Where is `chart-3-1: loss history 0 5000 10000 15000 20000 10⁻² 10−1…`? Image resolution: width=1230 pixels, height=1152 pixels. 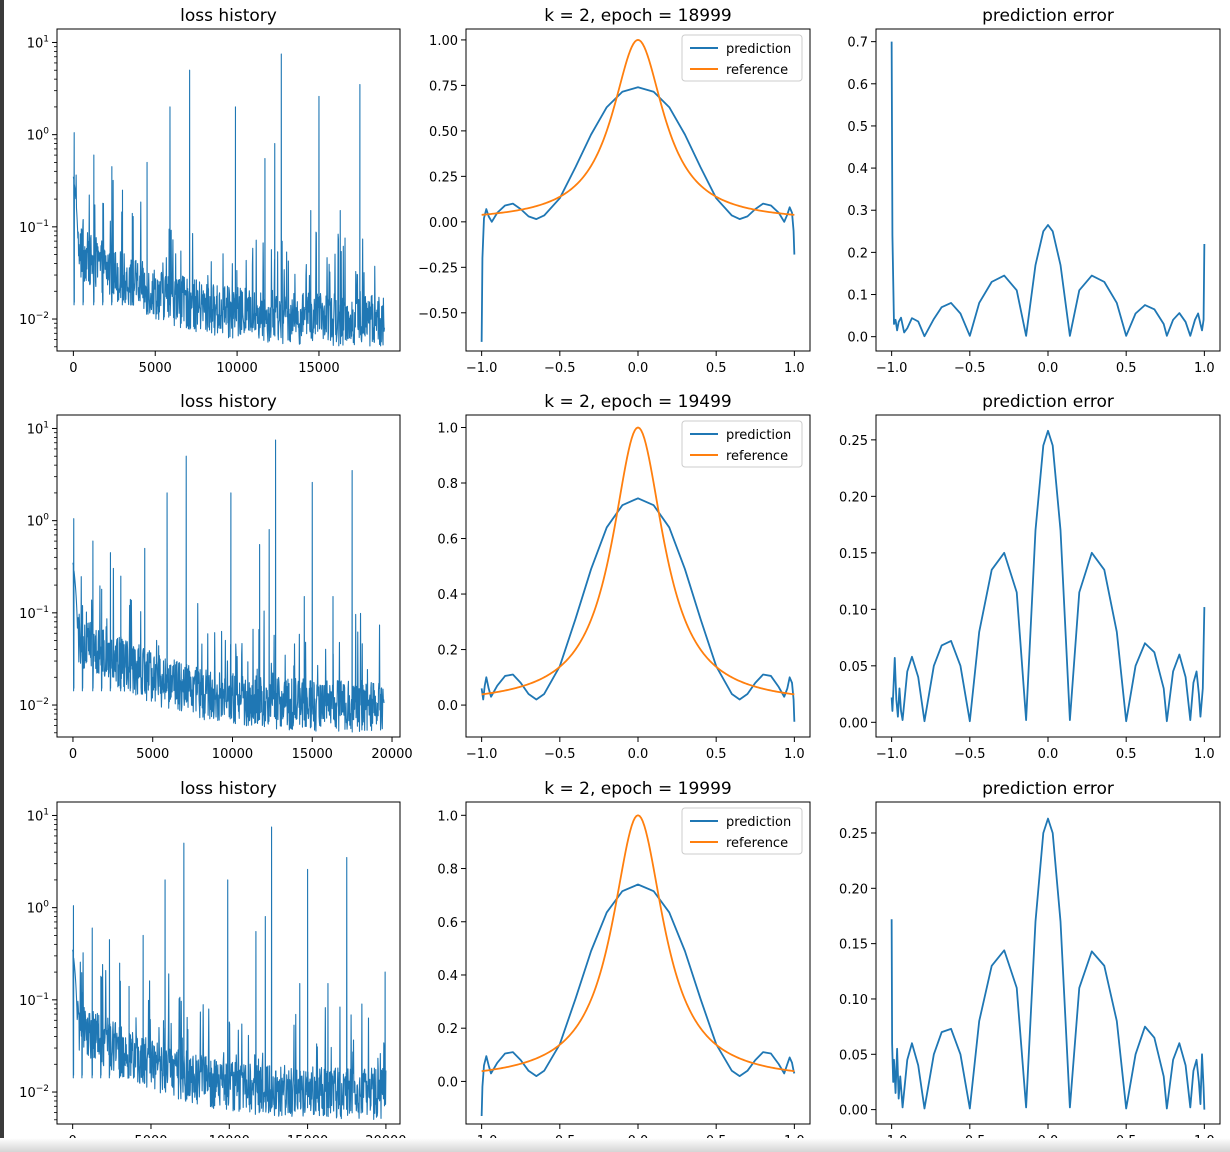
chart-3-1: loss history 0 5000 10000 15000 20000 10⁻² 10−1… is located at coordinates (212, 958).